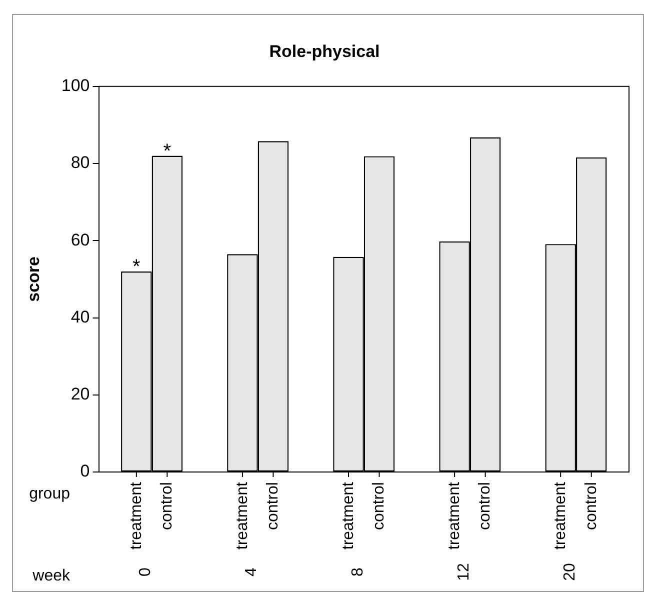  What do you see at coordinates (251, 571) in the screenshot?
I see `x-tick-label: 4` at bounding box center [251, 571].